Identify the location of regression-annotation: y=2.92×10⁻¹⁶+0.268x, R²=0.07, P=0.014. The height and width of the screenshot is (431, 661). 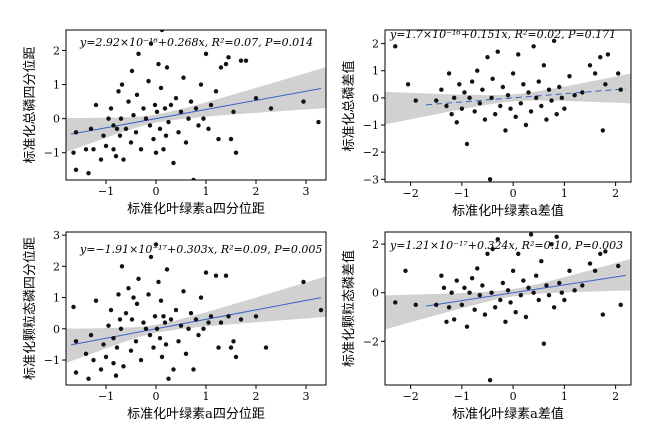
(196, 42).